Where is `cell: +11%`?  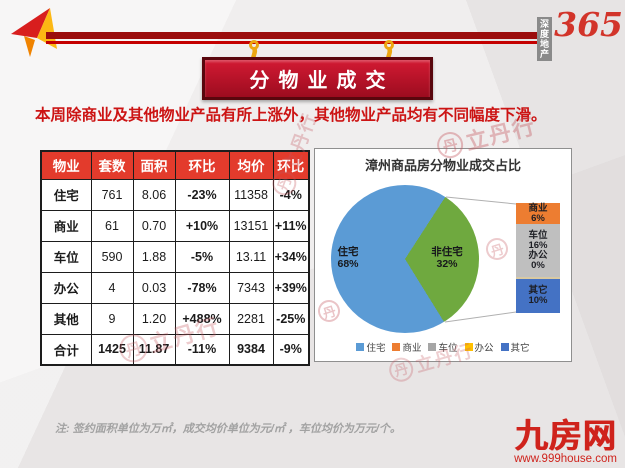 cell: +11% is located at coordinates (291, 225).